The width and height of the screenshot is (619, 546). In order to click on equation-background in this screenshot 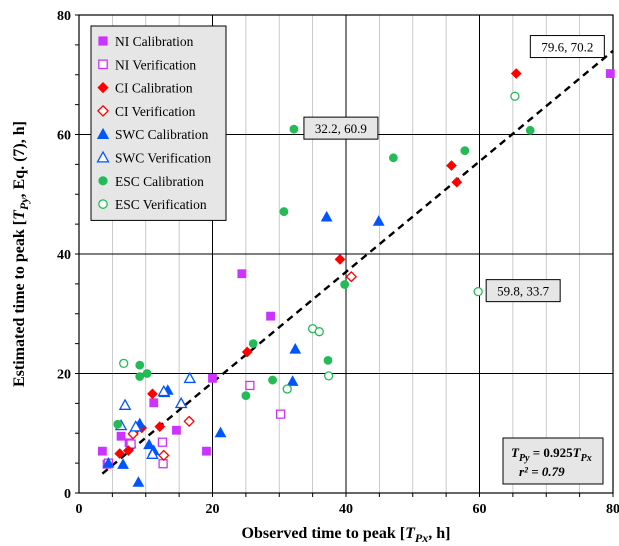, I will do `click(553, 461)`.